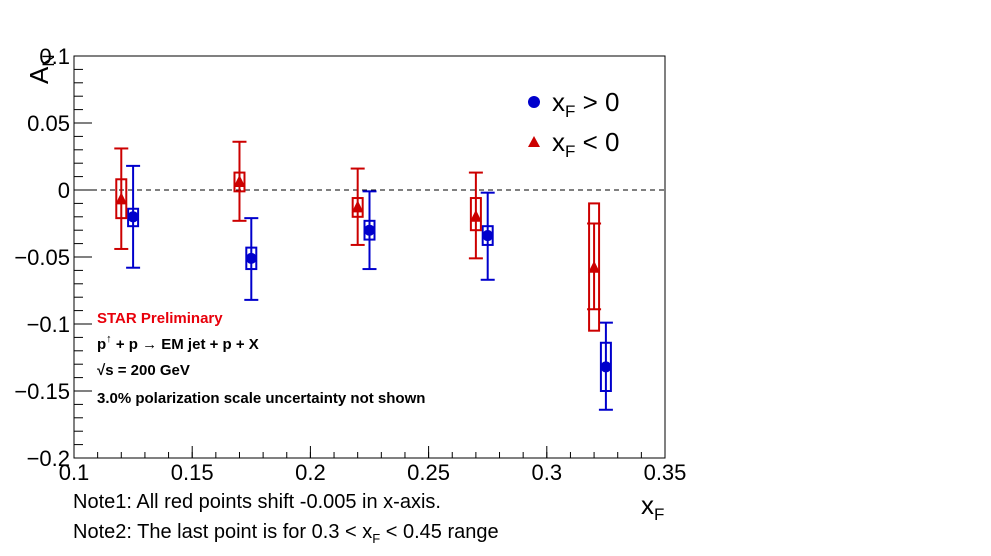  I want to click on x-axis-title-sub: F, so click(659, 514).